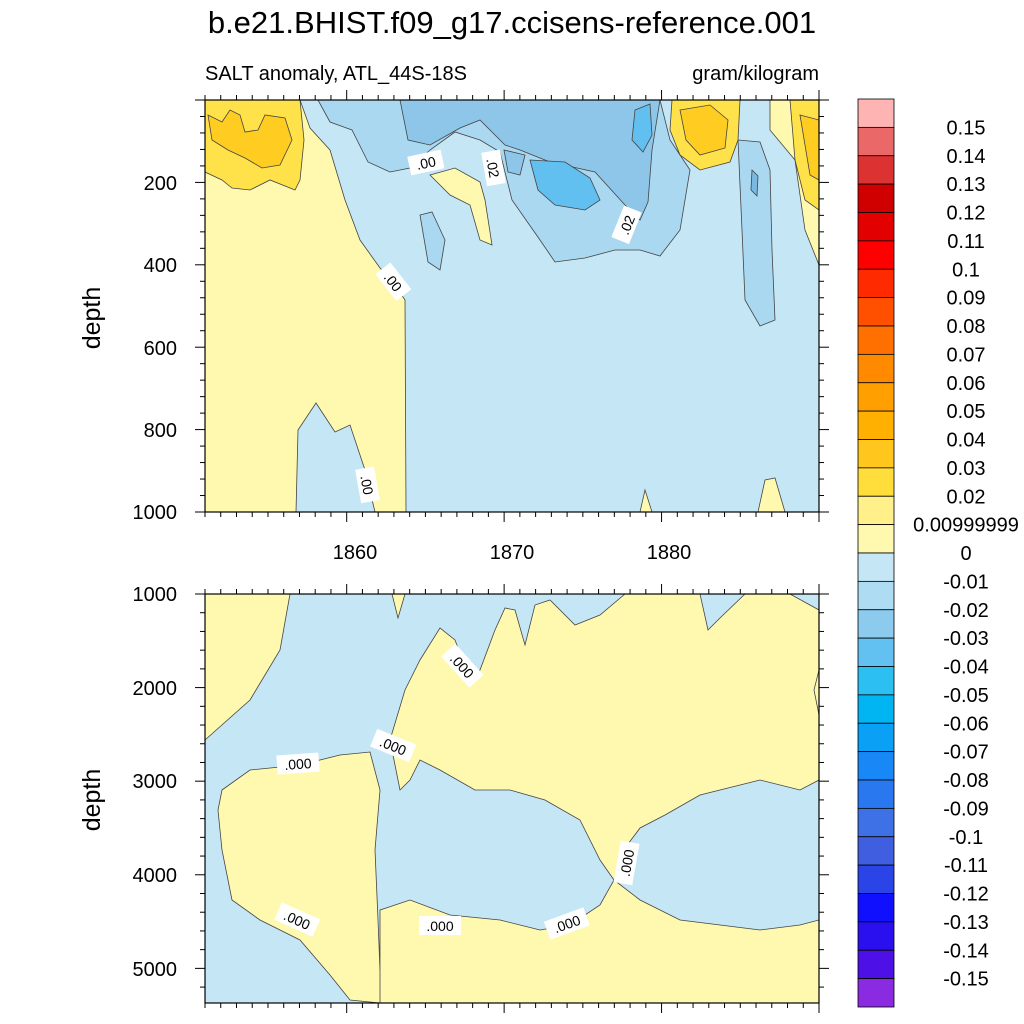 This screenshot has height=1024, width=1024. I want to click on chart-units-label: gram/kilogram, so click(755, 74).